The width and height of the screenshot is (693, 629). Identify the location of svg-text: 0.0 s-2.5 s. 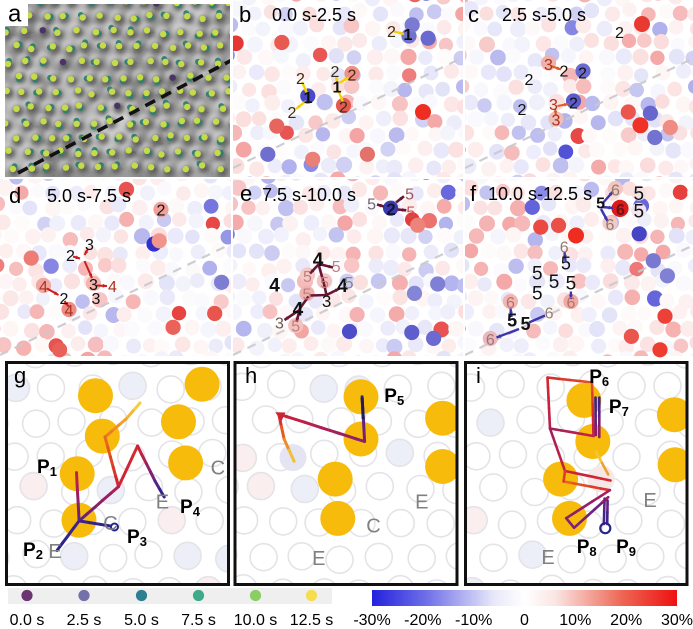
(314, 15).